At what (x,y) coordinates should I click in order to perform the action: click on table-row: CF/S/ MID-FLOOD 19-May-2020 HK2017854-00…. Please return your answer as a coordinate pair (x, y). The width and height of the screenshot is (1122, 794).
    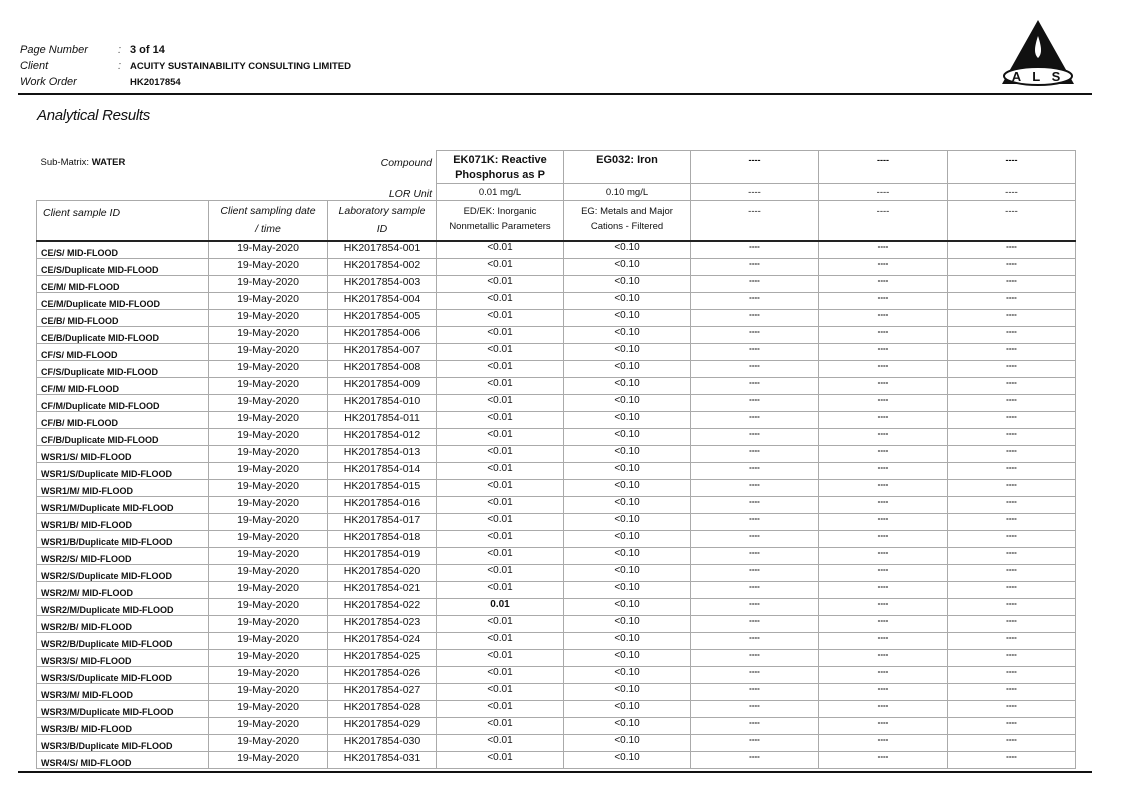
    Looking at the image, I should click on (556, 351).